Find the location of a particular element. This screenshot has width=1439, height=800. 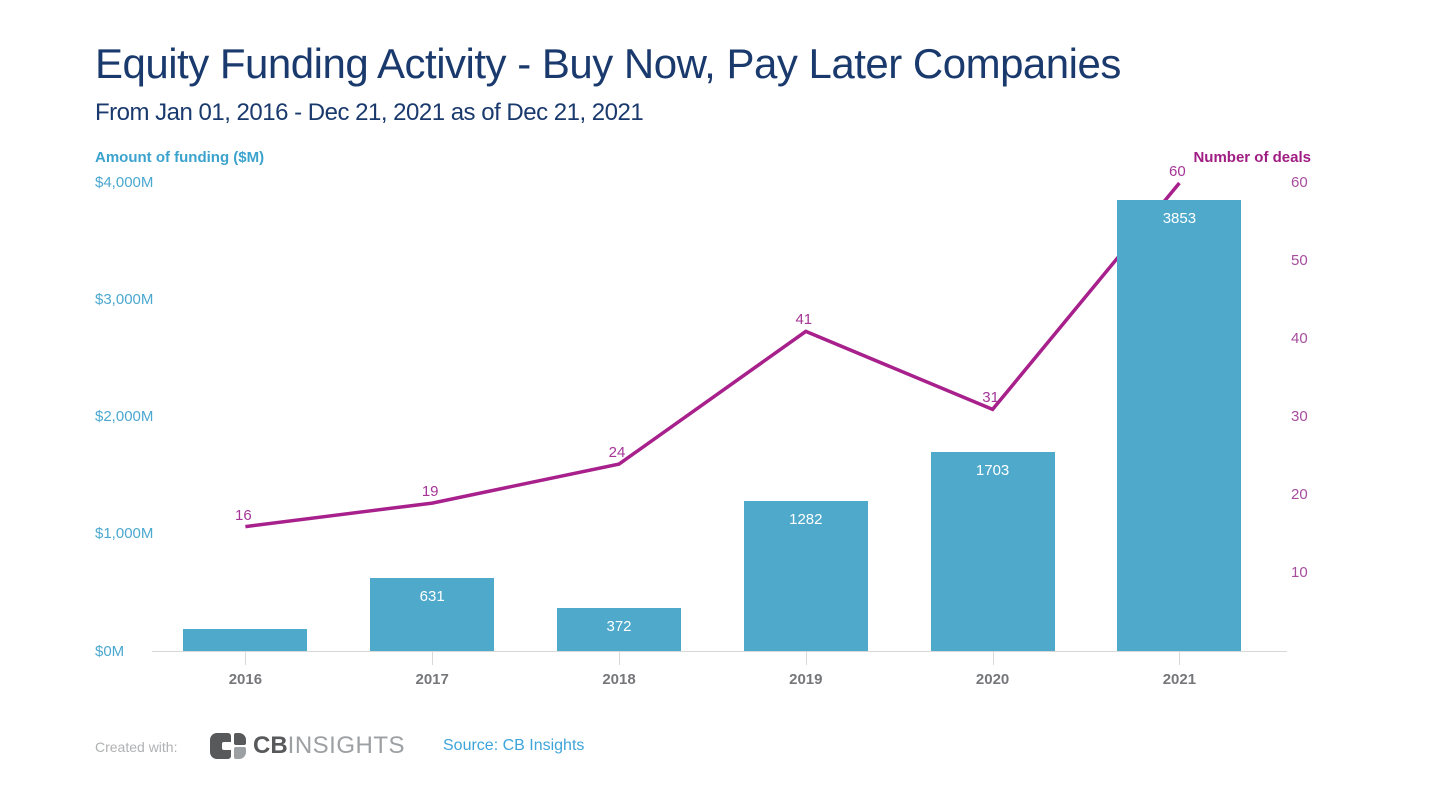

x-axis-label-2021: 2021 is located at coordinates (1179, 679).